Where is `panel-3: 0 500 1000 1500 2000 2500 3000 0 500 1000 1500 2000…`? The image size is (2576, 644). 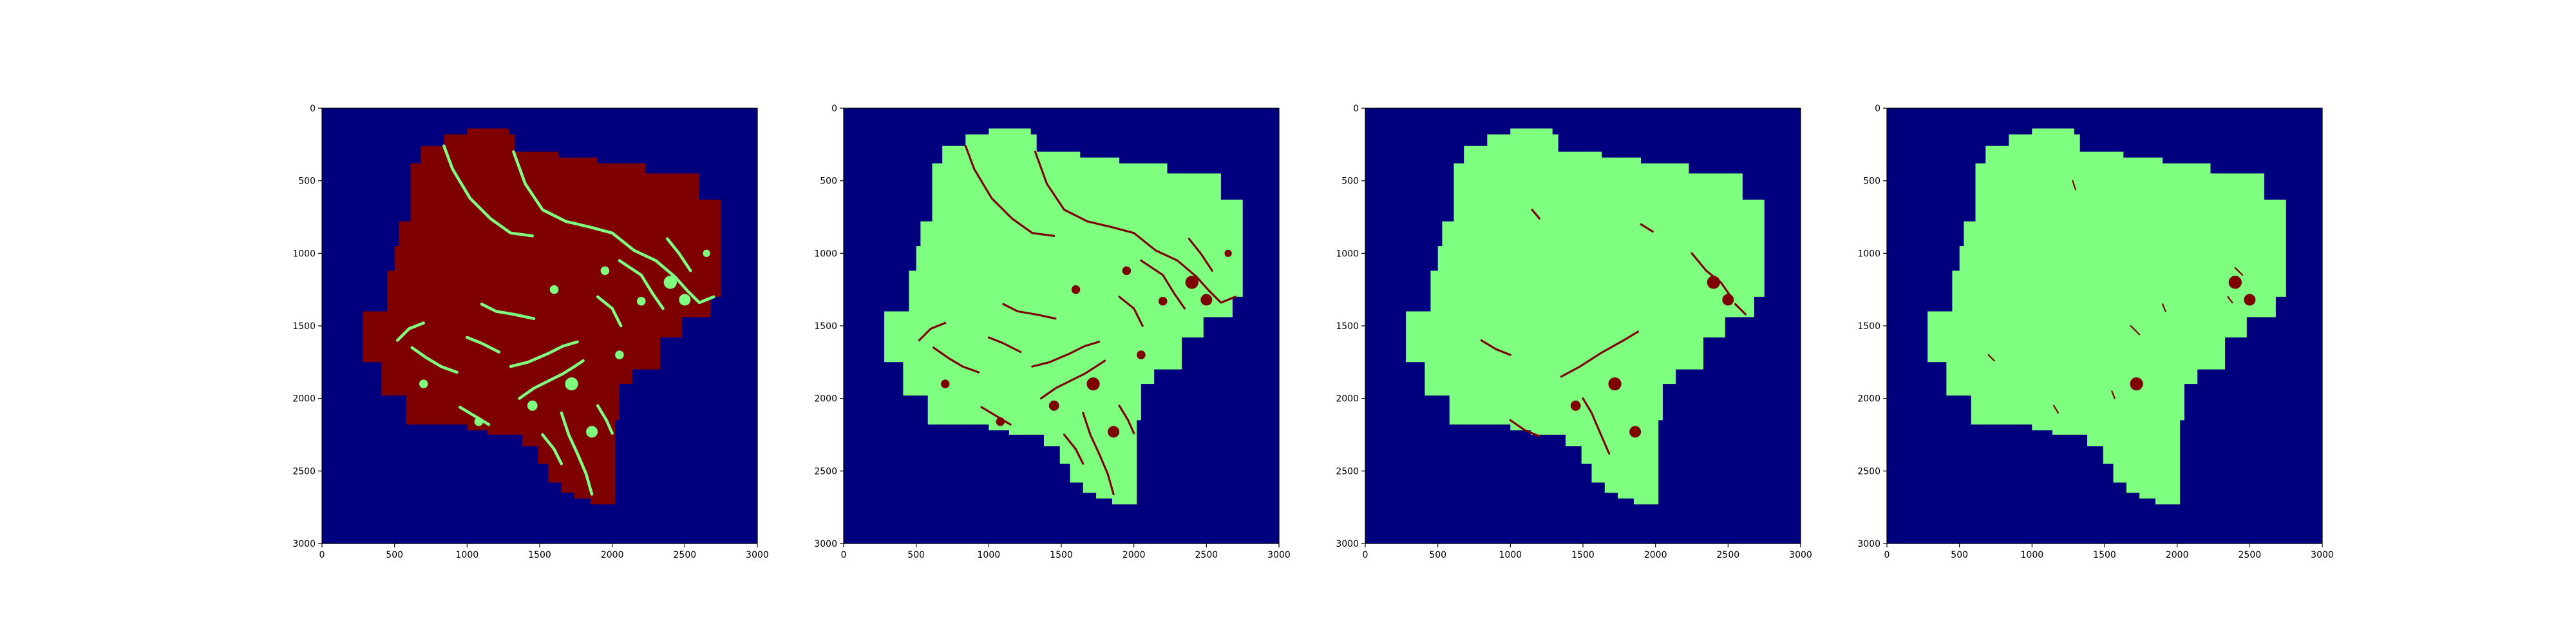
panel-3: 0 500 1000 1500 2000 2500 3000 0 500 1000 1500 2000… is located at coordinates (1574, 332).